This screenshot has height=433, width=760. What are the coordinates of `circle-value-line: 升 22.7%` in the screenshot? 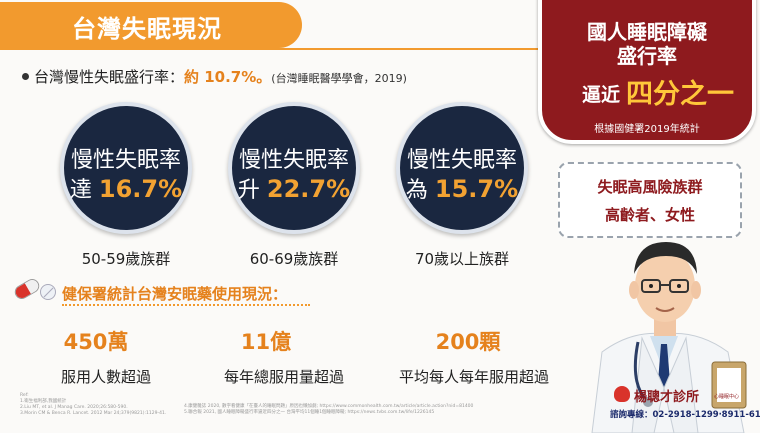 It's located at (294, 188).